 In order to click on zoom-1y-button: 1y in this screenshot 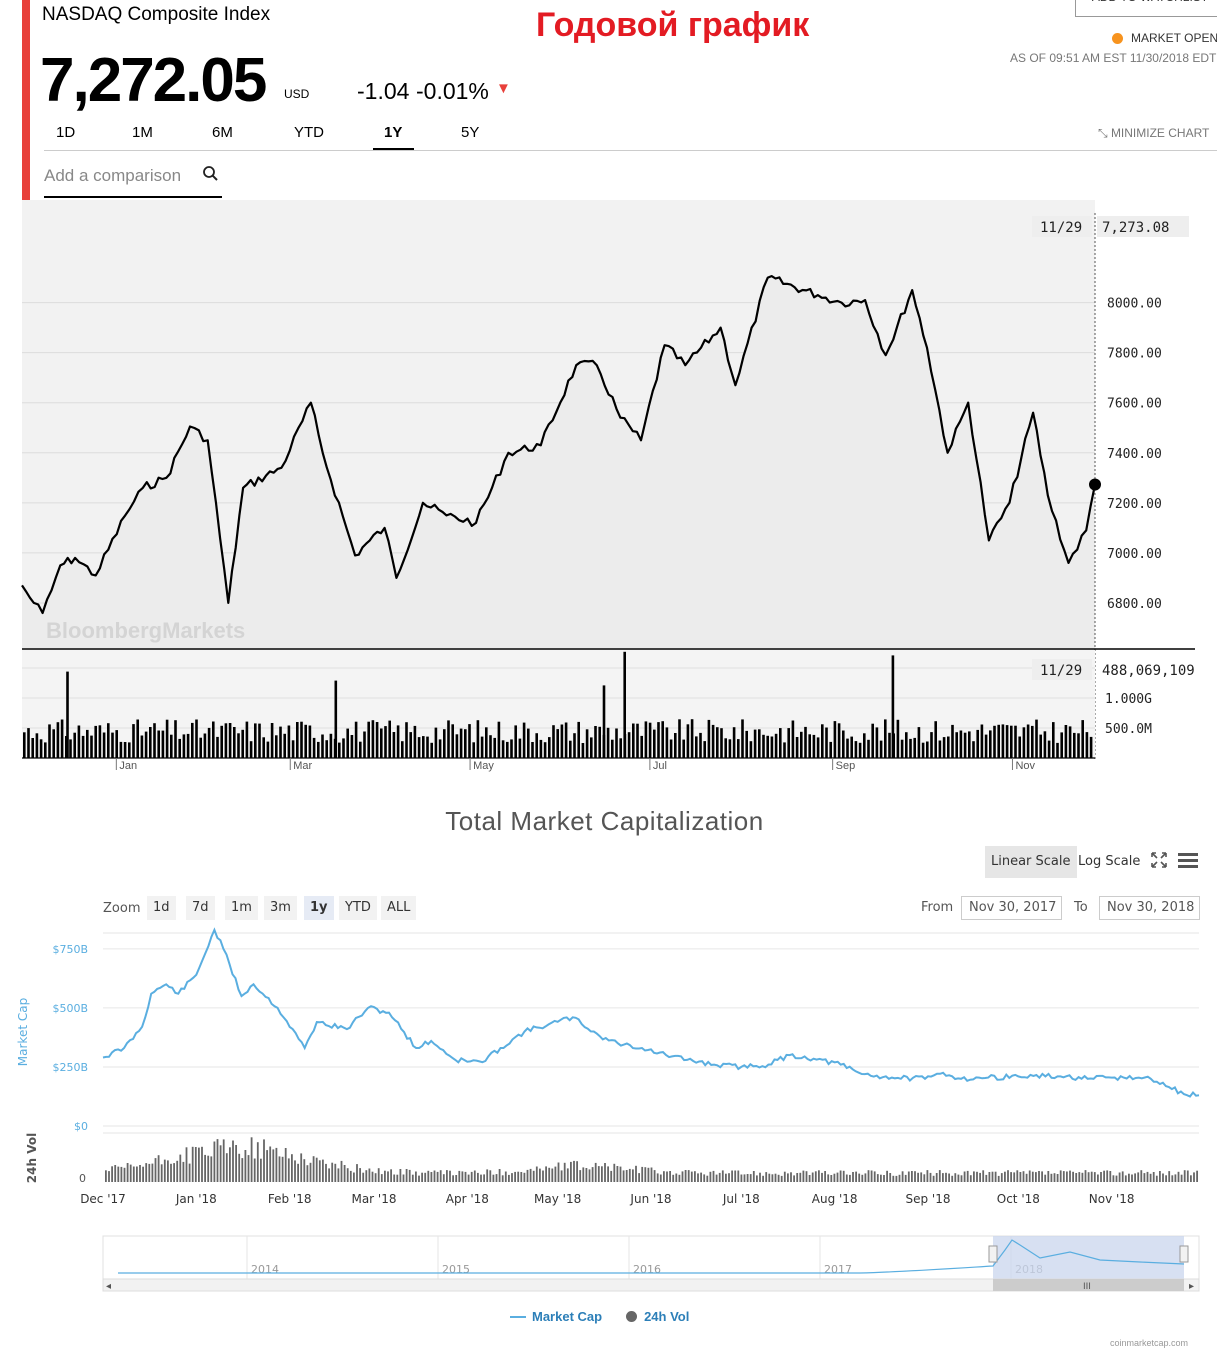, I will do `click(319, 908)`.